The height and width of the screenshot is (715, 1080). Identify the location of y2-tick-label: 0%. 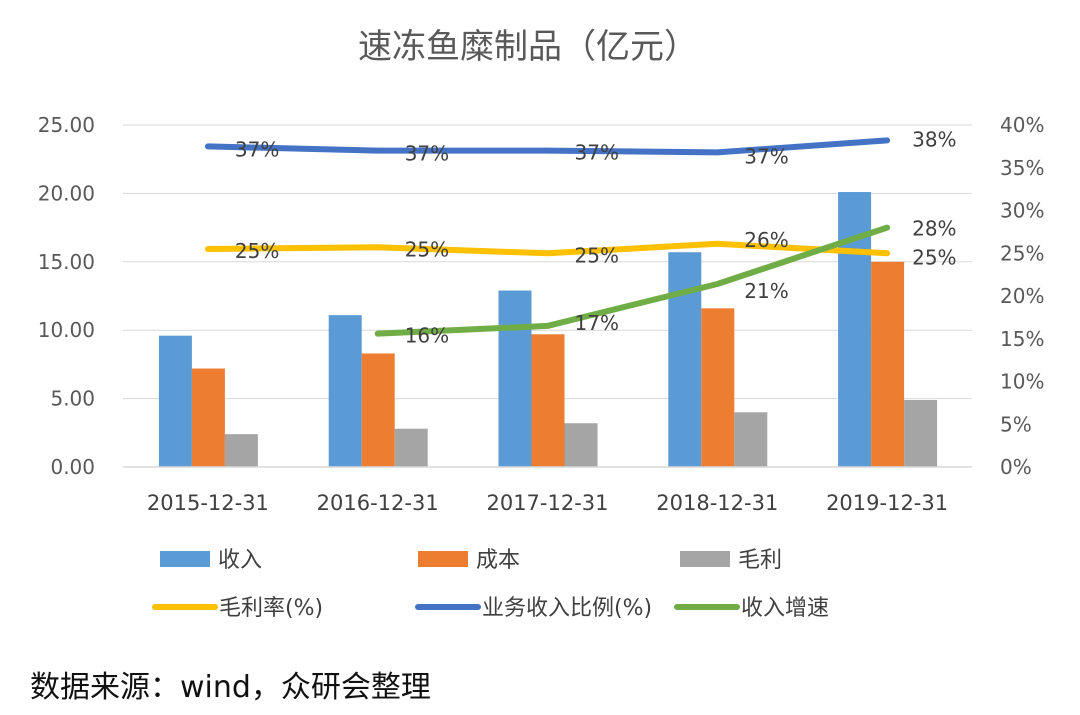
(1016, 467).